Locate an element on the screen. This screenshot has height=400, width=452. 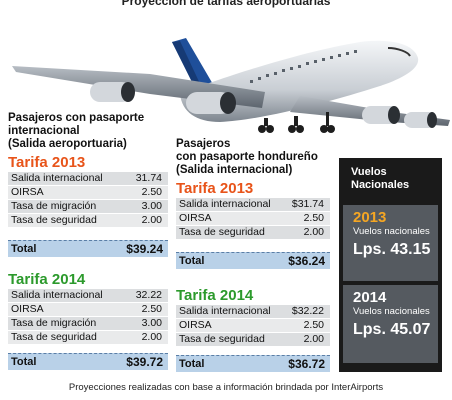
national-flights-2013: 2013 Vuelos nacionales Lps. 43.15 is located at coordinates (390, 243).